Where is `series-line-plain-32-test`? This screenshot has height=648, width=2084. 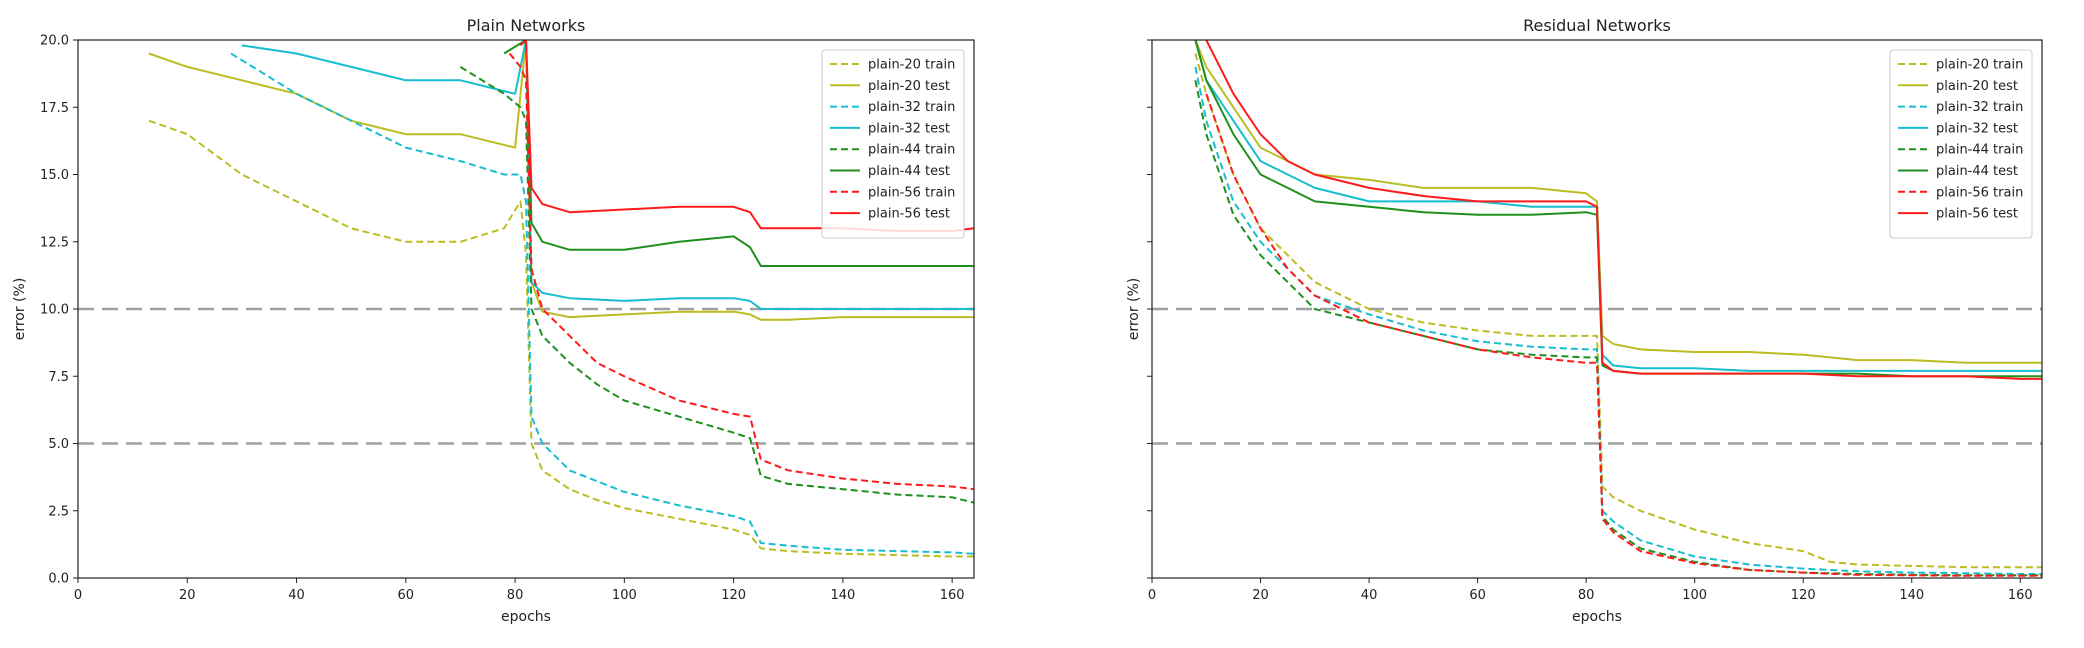 series-line-plain-32-test is located at coordinates (607, 175).